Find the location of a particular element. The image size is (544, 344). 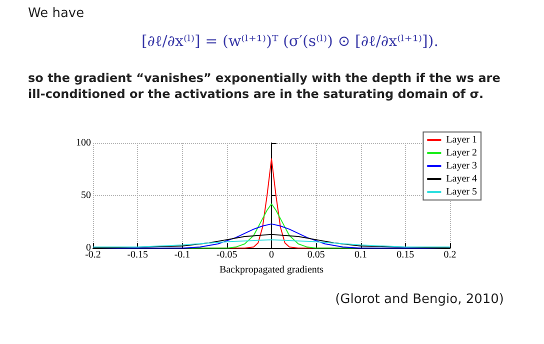

text: so the gradient “vanishes” exponentially with the depth if the ws are ill-conditioned or the activations are in the saturating domain of σ. is located at coordinates (265, 86).